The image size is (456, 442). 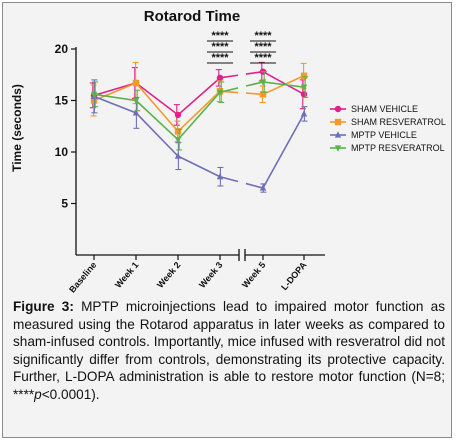 What do you see at coordinates (294, 275) in the screenshot?
I see `x-tick-label: L-DOPA` at bounding box center [294, 275].